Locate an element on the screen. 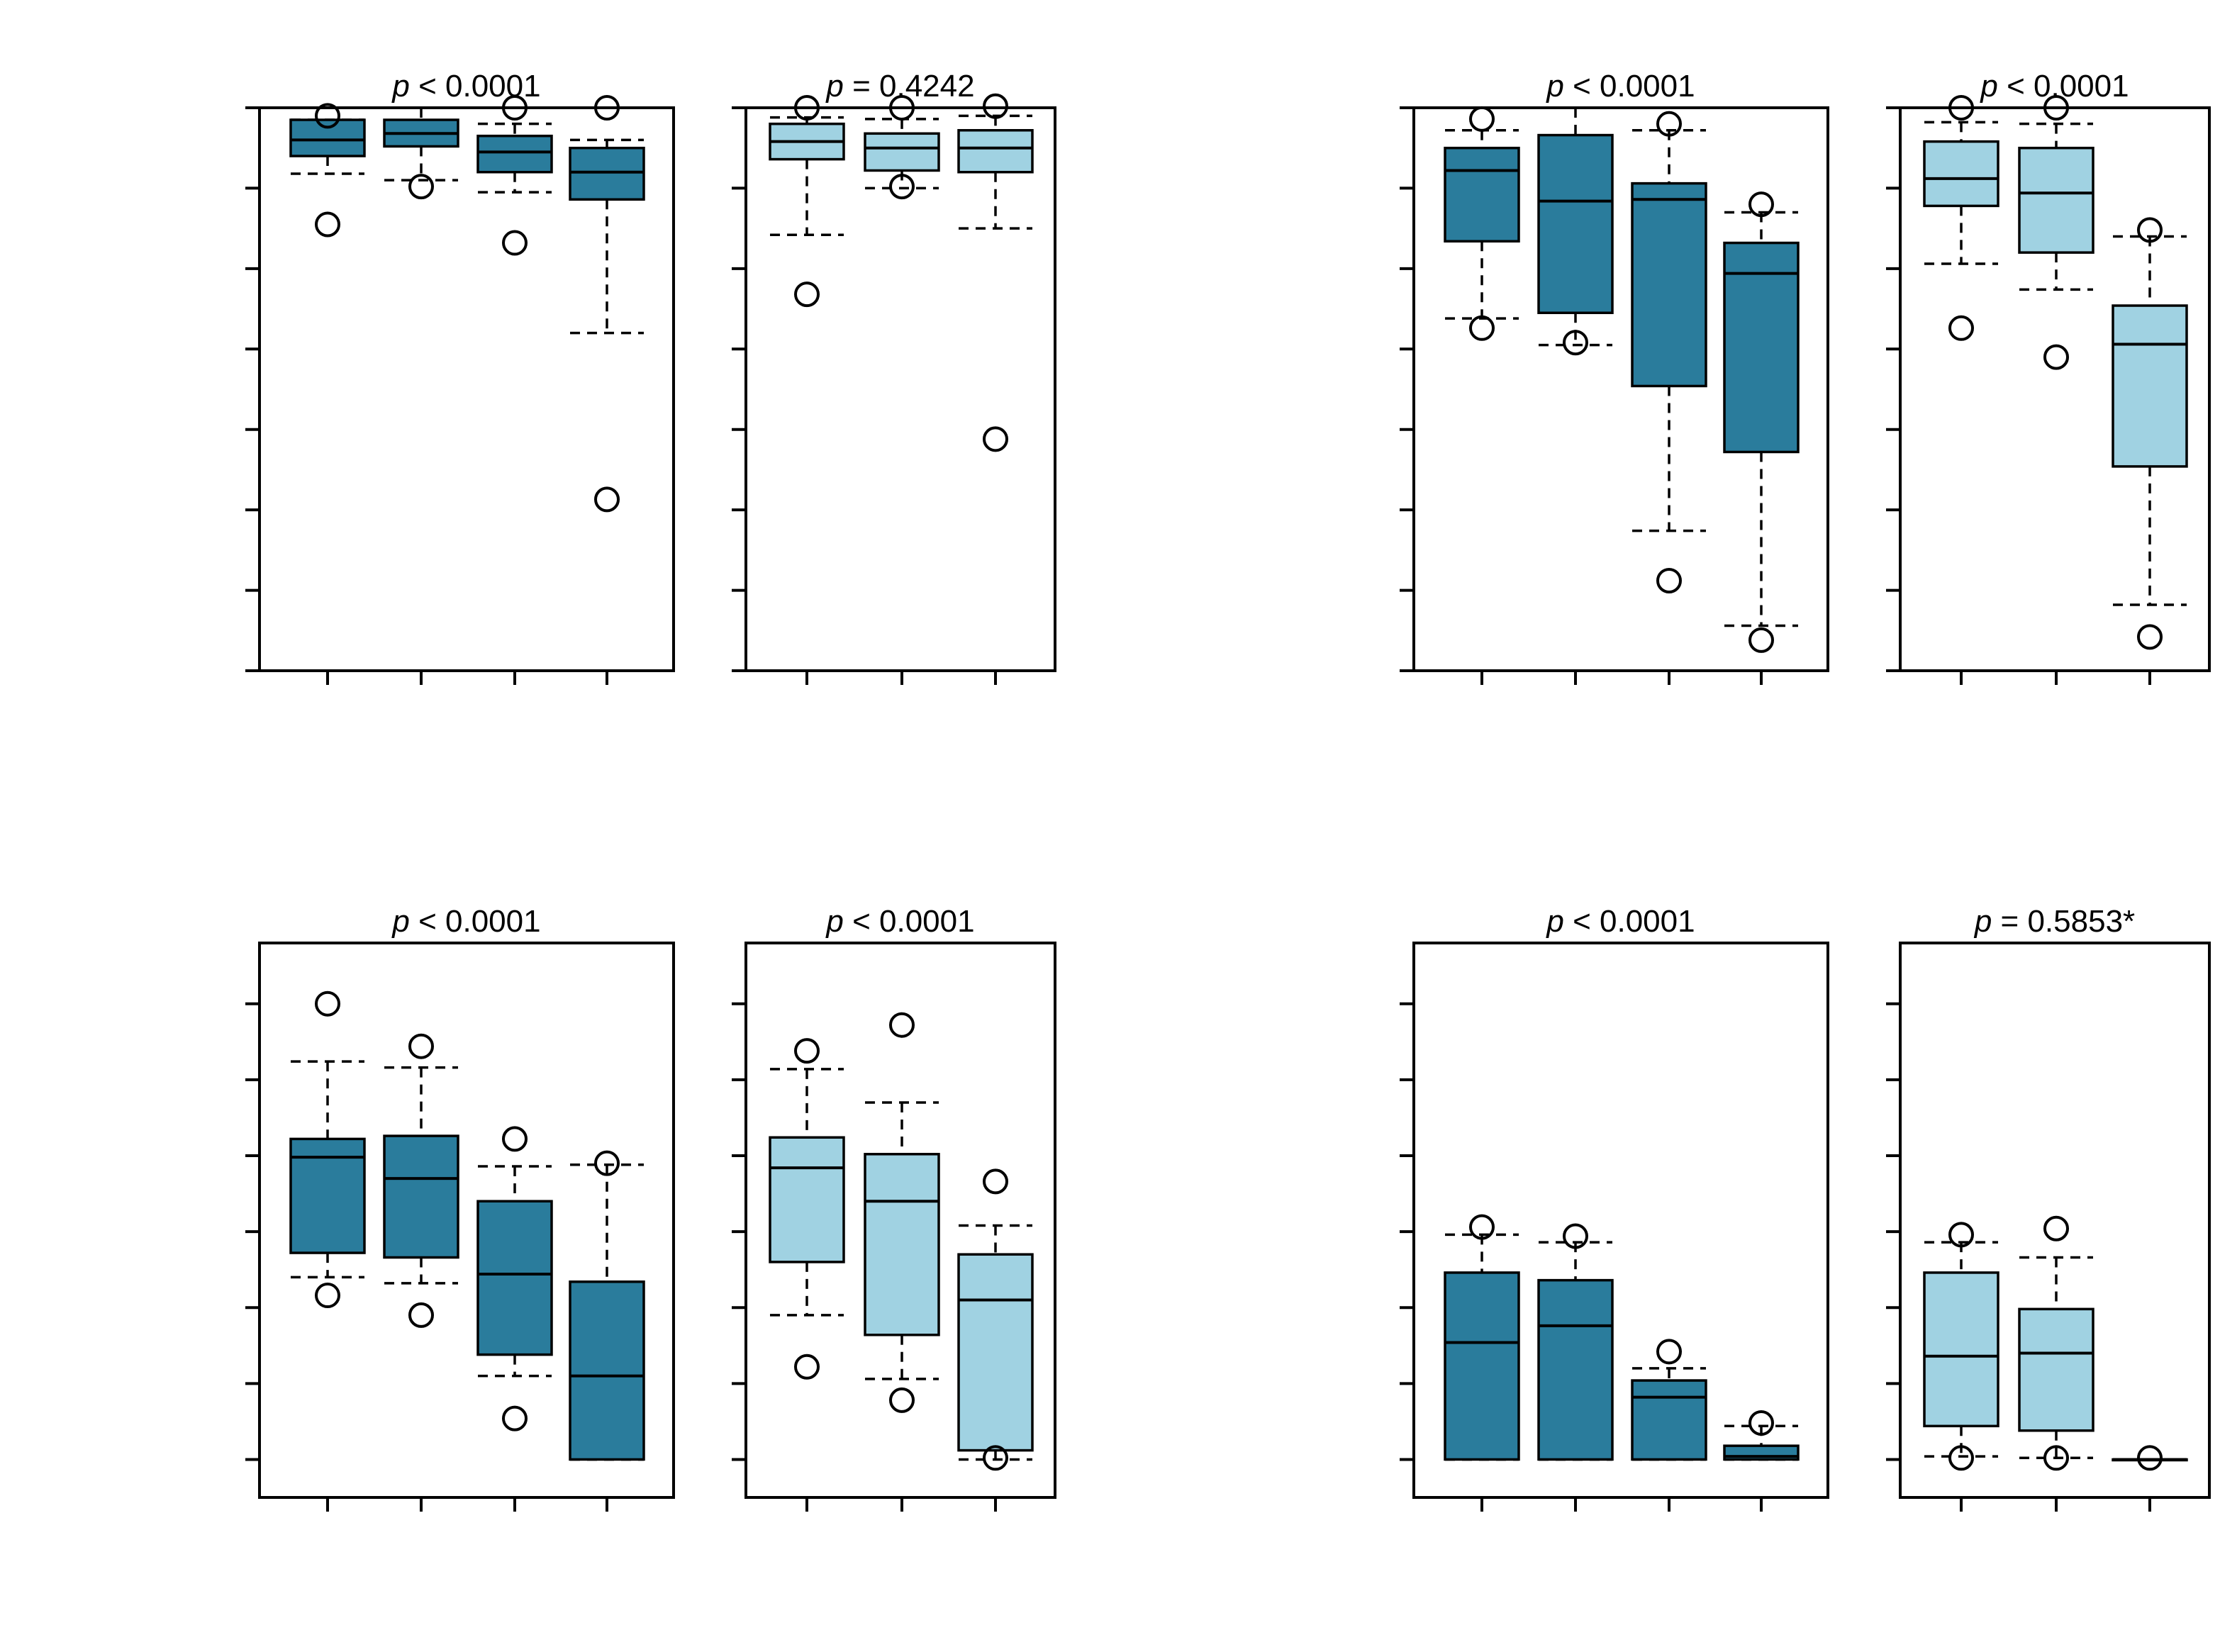  panel-b: p < 0.0001 p < 0.0001 is located at coordinates (1806, 377).